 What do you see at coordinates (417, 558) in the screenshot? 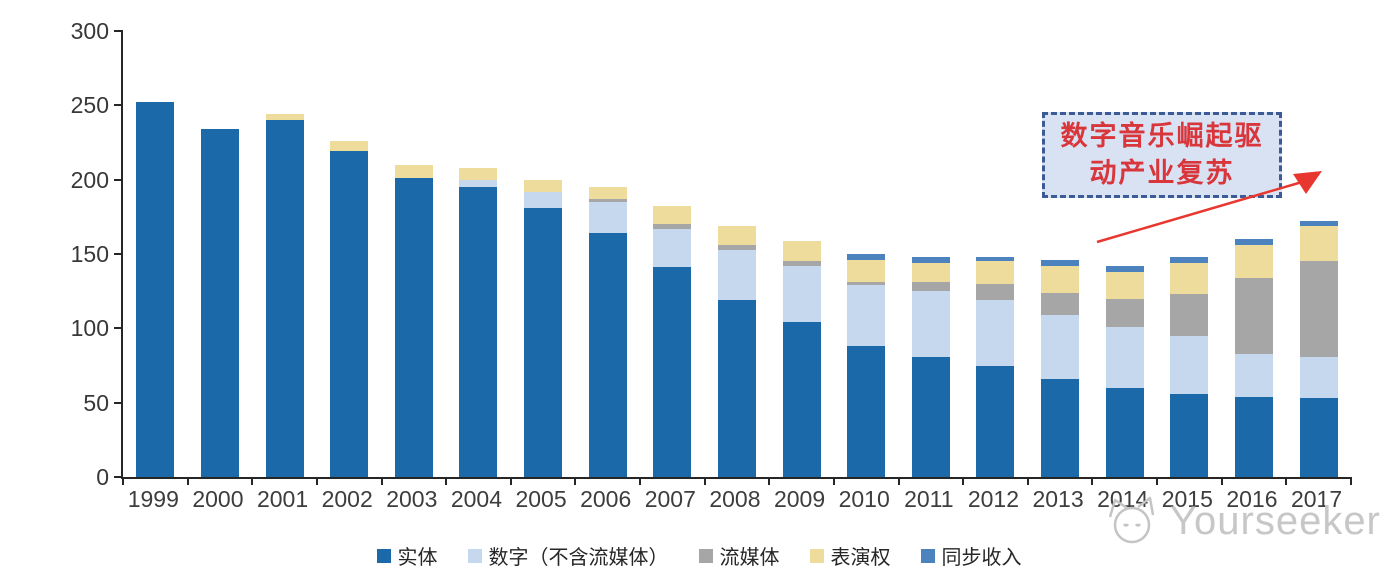
I see `legend-label: 实体` at bounding box center [417, 558].